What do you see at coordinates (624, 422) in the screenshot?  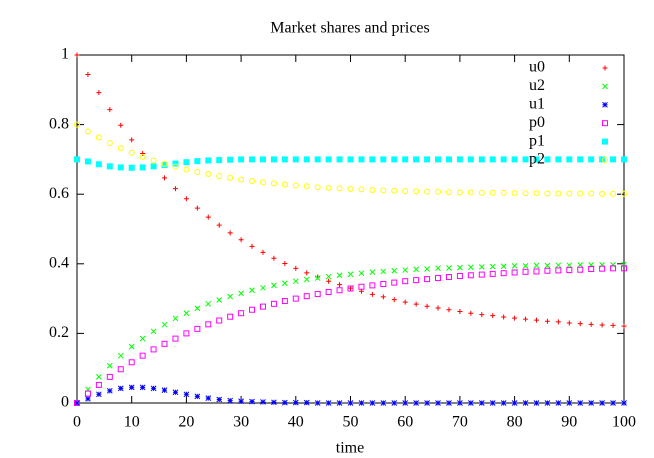 I see `x-tick-label: 100` at bounding box center [624, 422].